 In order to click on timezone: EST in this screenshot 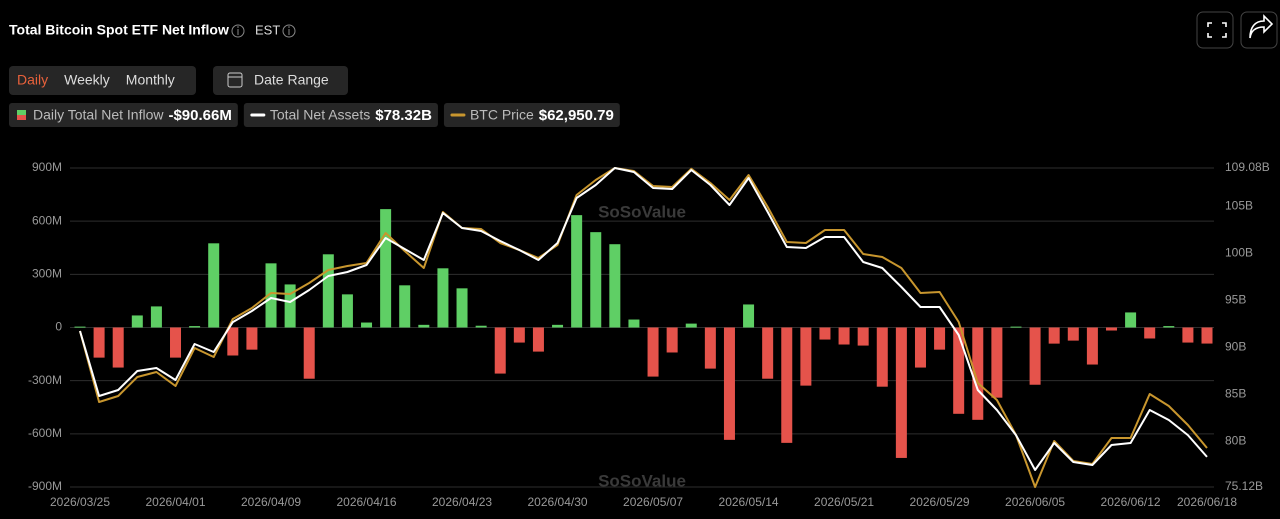, I will do `click(267, 29)`.